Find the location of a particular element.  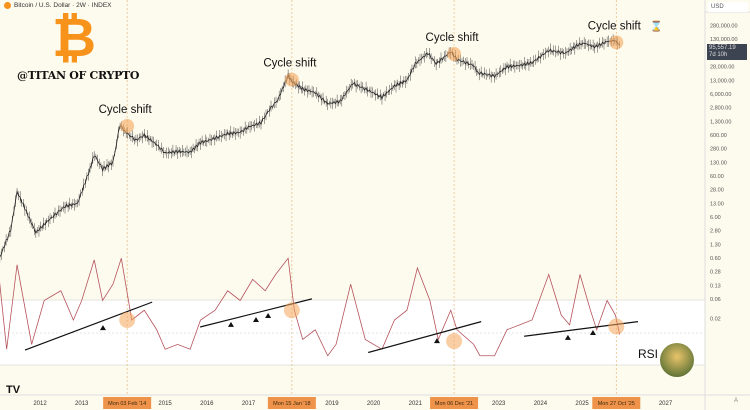

price-tick-label: 60.00 is located at coordinates (717, 177).